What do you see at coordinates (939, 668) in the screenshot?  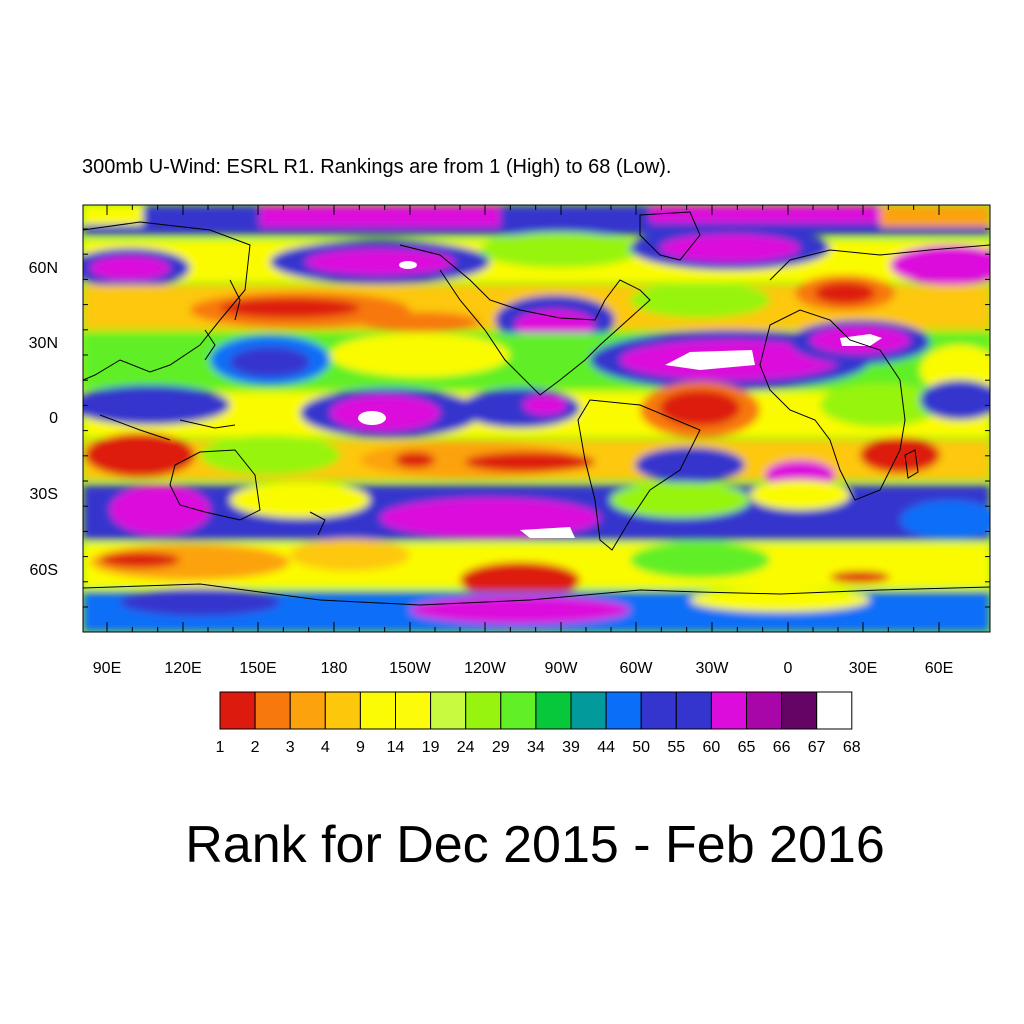 I see `lon-label-60e: 60E` at bounding box center [939, 668].